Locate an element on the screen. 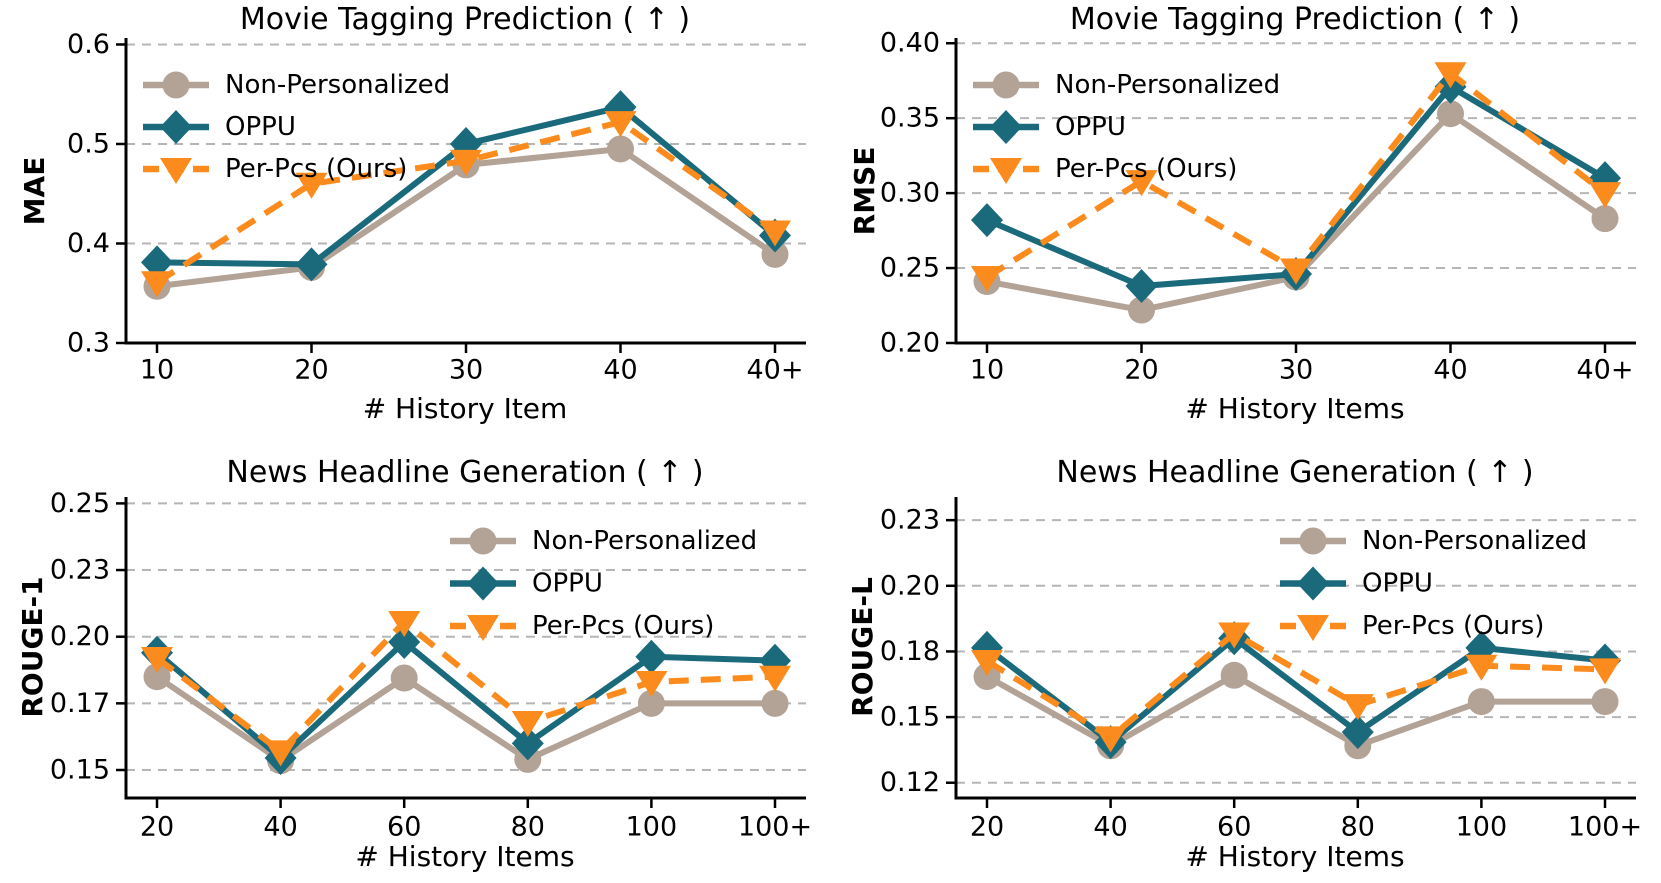  series-line-non-personalized is located at coordinates (1295, 710).